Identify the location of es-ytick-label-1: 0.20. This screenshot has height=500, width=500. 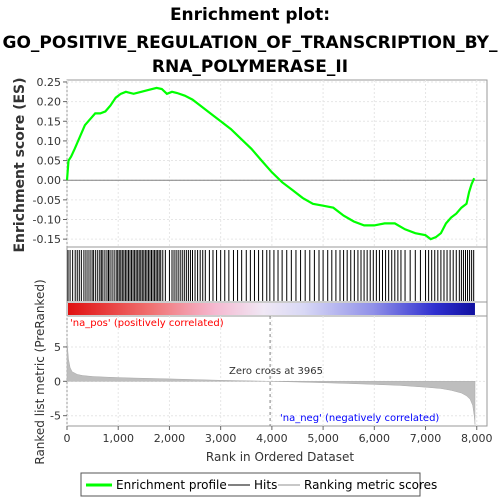
(49, 102).